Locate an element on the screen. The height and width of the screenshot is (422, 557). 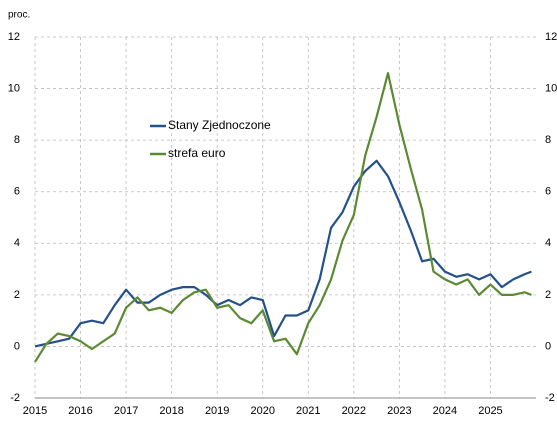
x-tick-label: 2022 is located at coordinates (354, 411).